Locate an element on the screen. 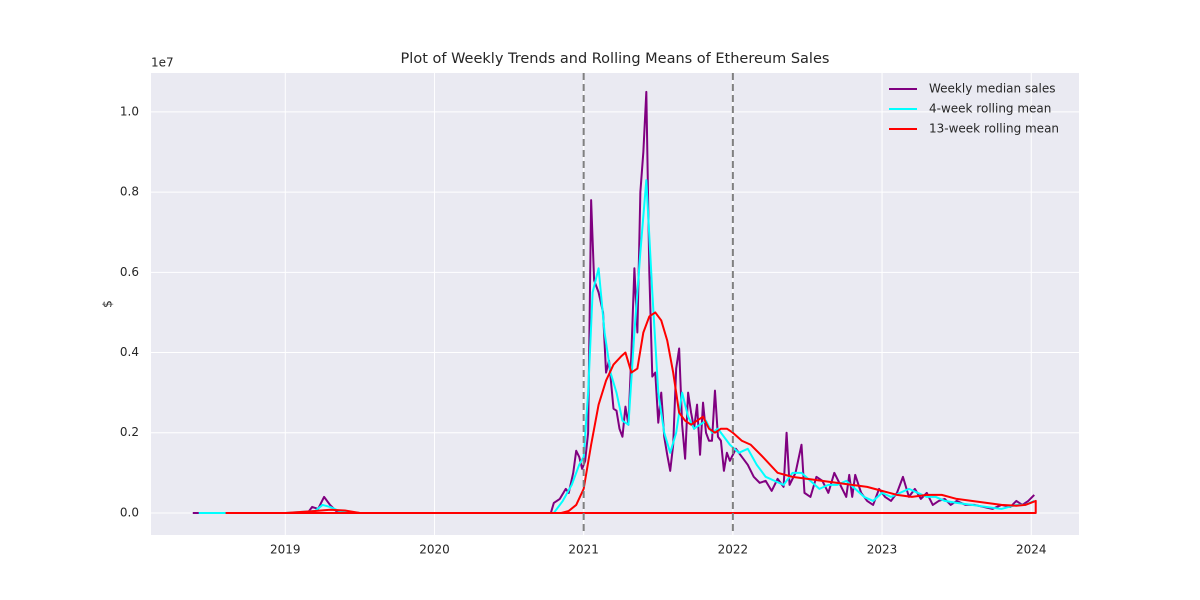 The height and width of the screenshot is (600, 1200). y-axis-label: $ is located at coordinates (108, 304).